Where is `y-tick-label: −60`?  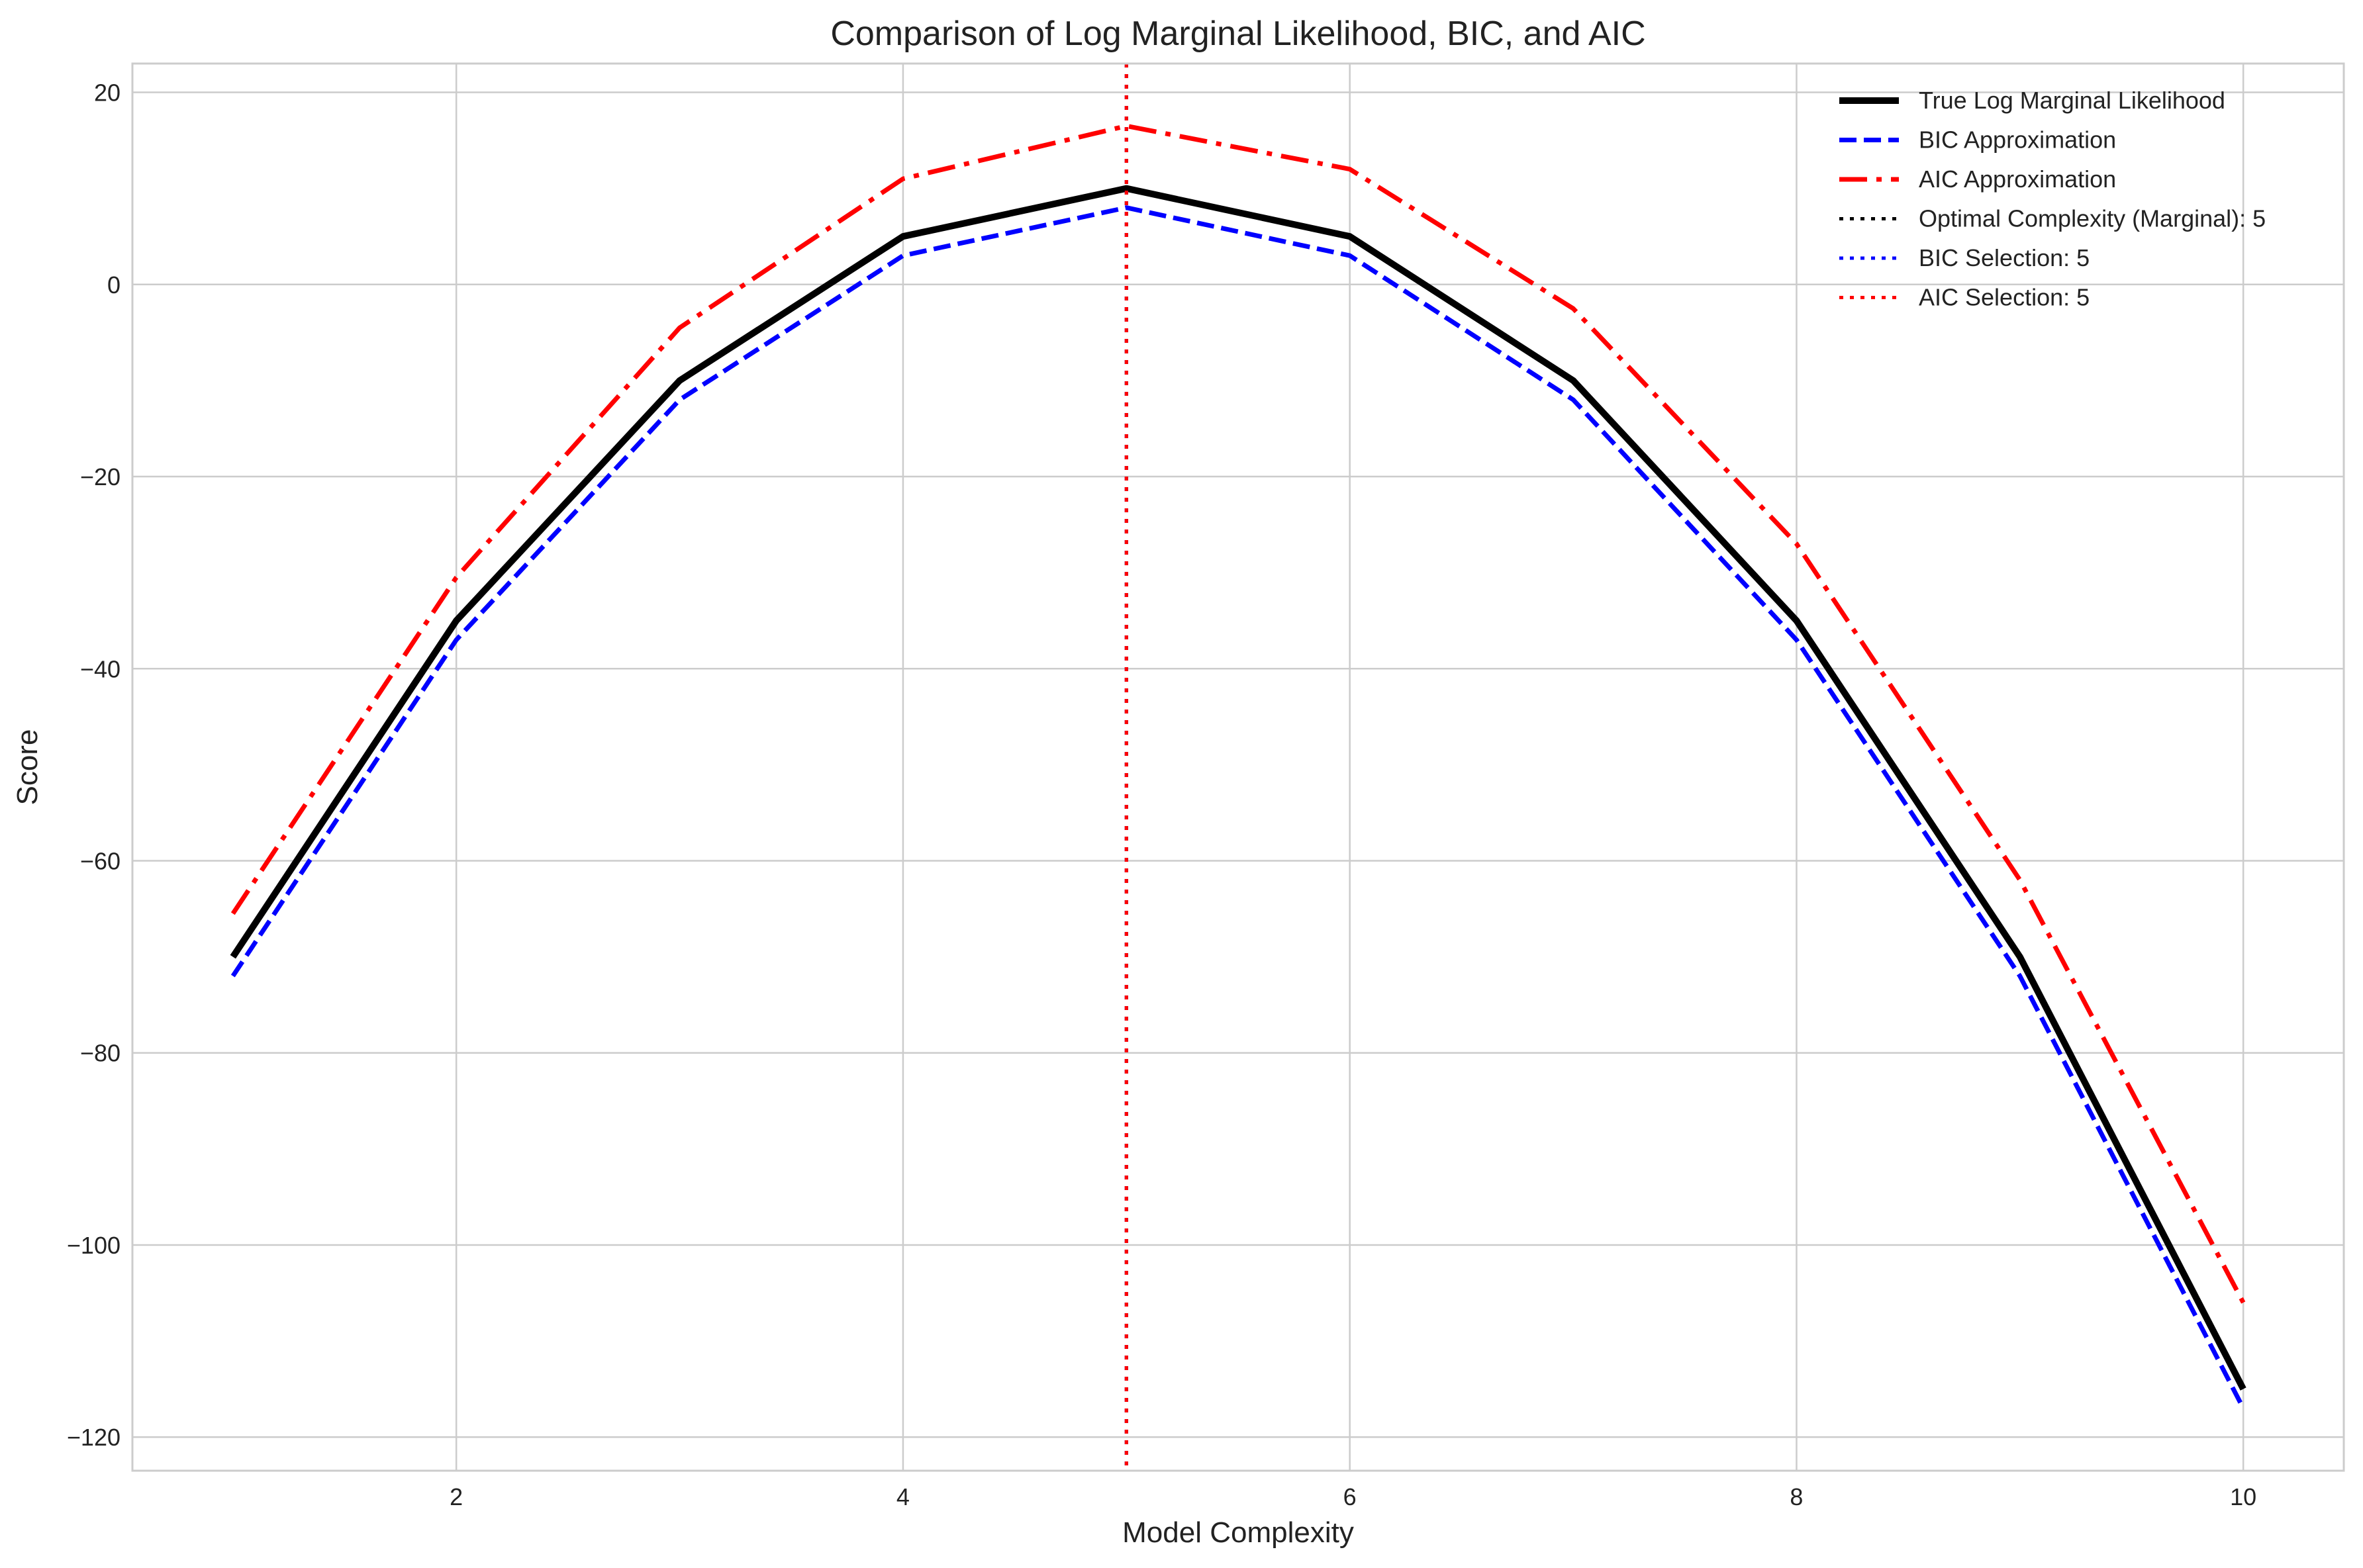 y-tick-label: −60 is located at coordinates (100, 860).